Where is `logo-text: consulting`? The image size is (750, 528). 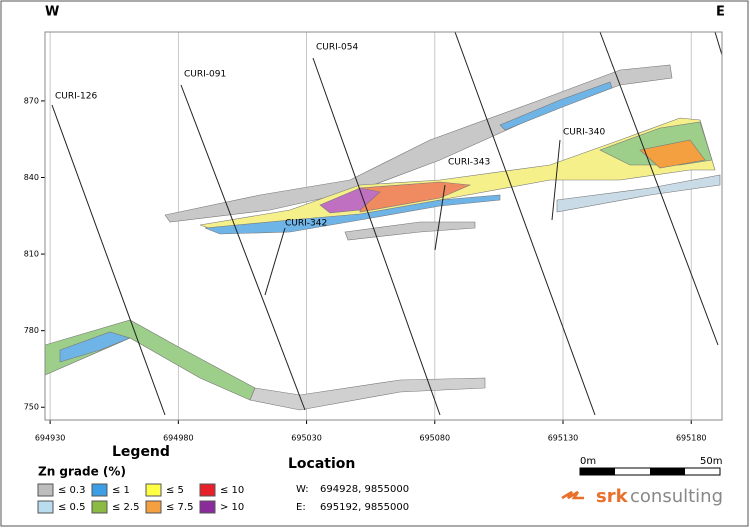 logo-text: consulting is located at coordinates (676, 496).